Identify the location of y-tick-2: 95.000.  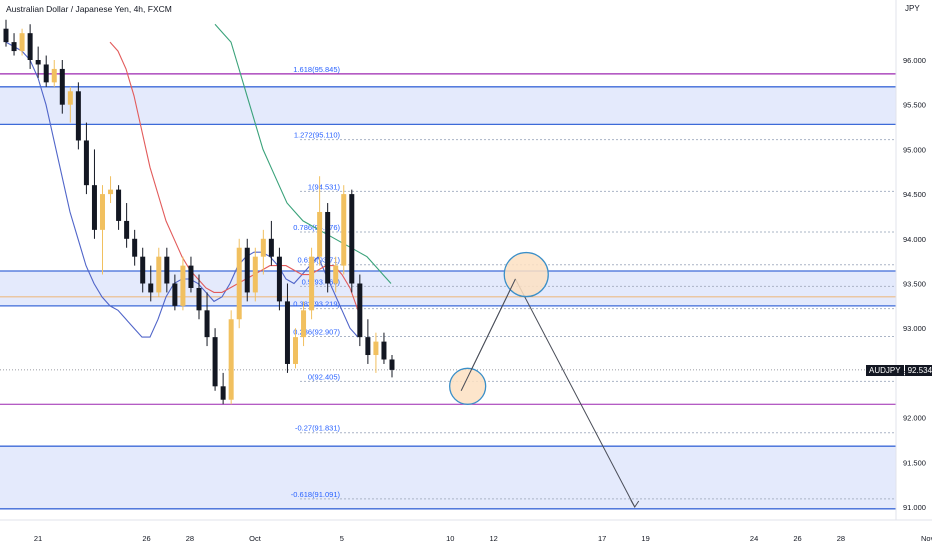
(914, 149).